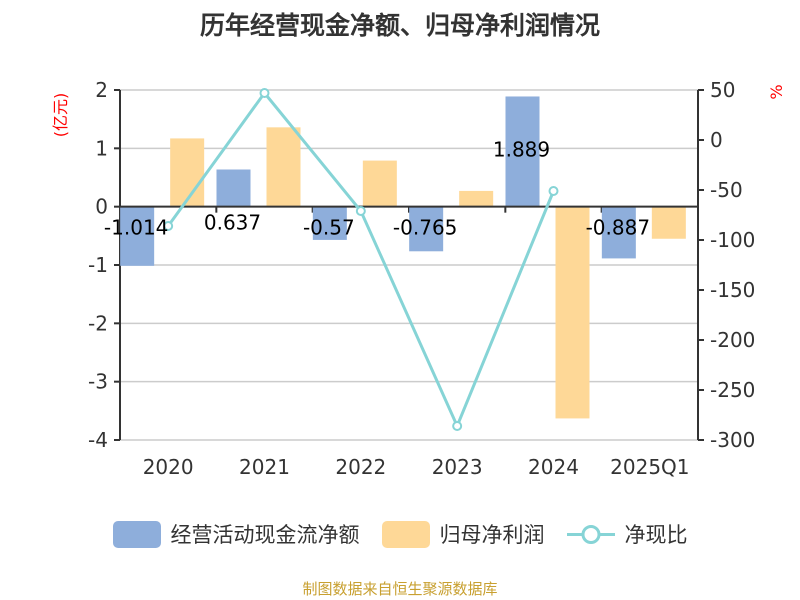  What do you see at coordinates (590, 534) in the screenshot?
I see `legend-line-icon` at bounding box center [590, 534].